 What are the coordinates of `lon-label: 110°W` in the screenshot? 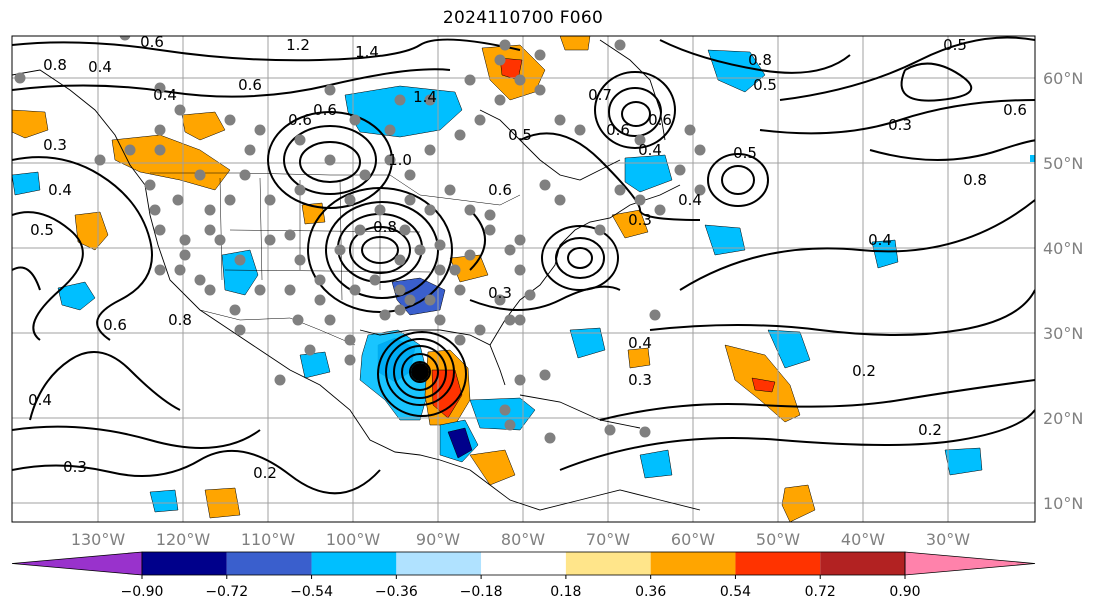 It's located at (268, 539).